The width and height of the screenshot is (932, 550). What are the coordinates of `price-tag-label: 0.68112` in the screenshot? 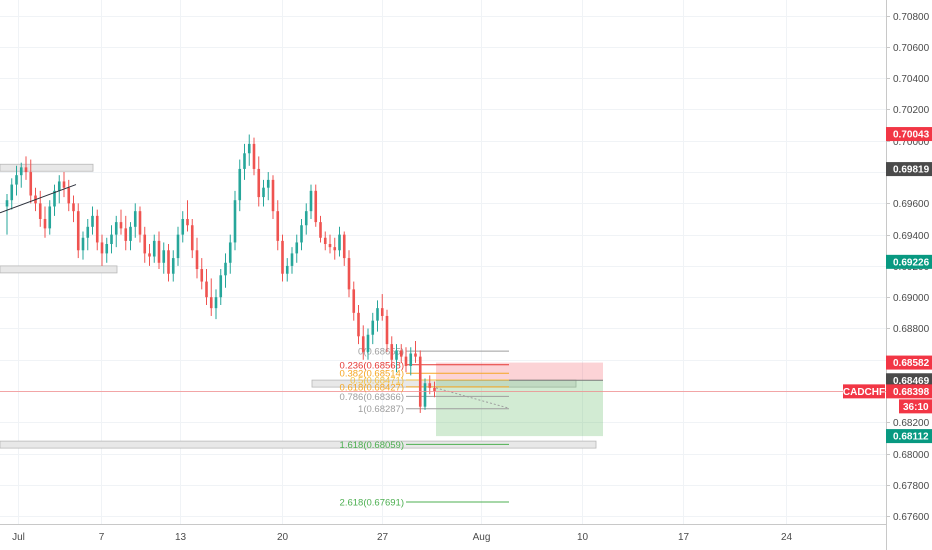 It's located at (911, 437).